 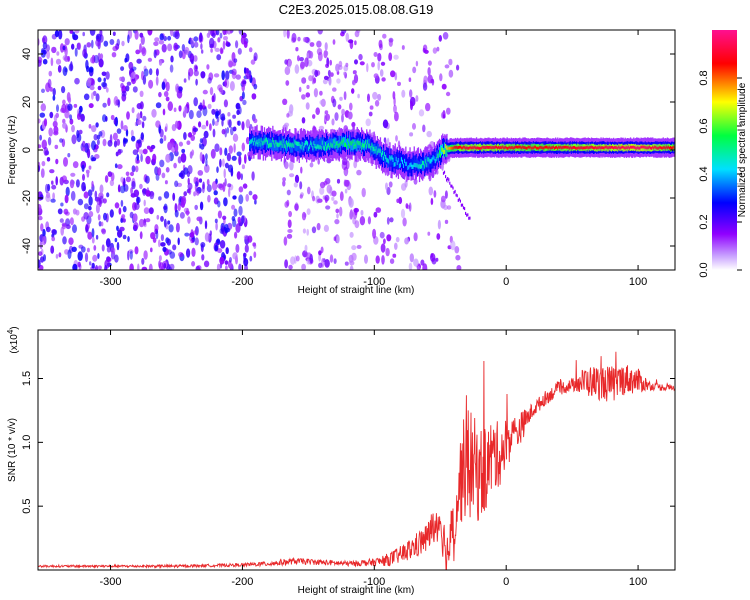 I want to click on spectrogram-y-tick-label: 0, so click(x=27, y=150).